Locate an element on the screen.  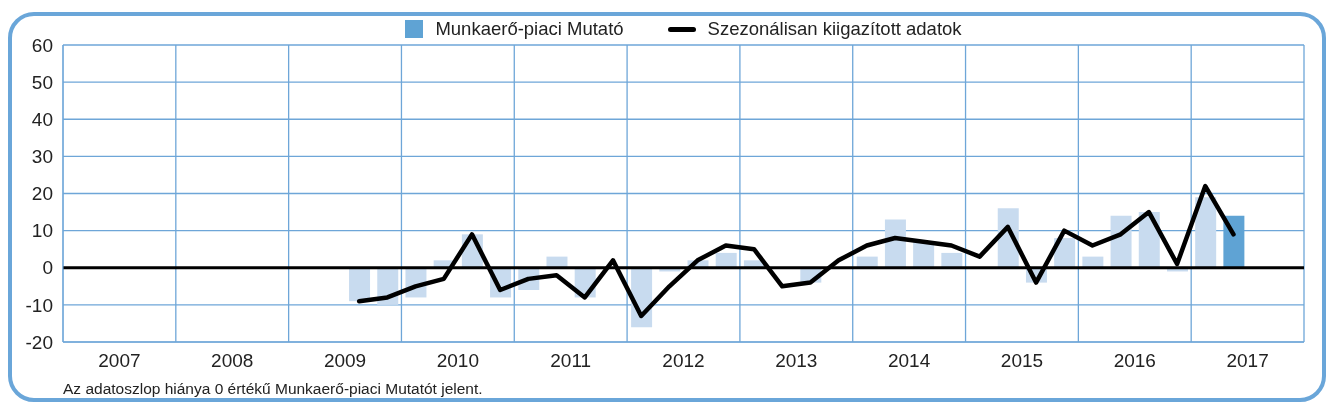
y-tick-label: 30 is located at coordinates (42, 157).